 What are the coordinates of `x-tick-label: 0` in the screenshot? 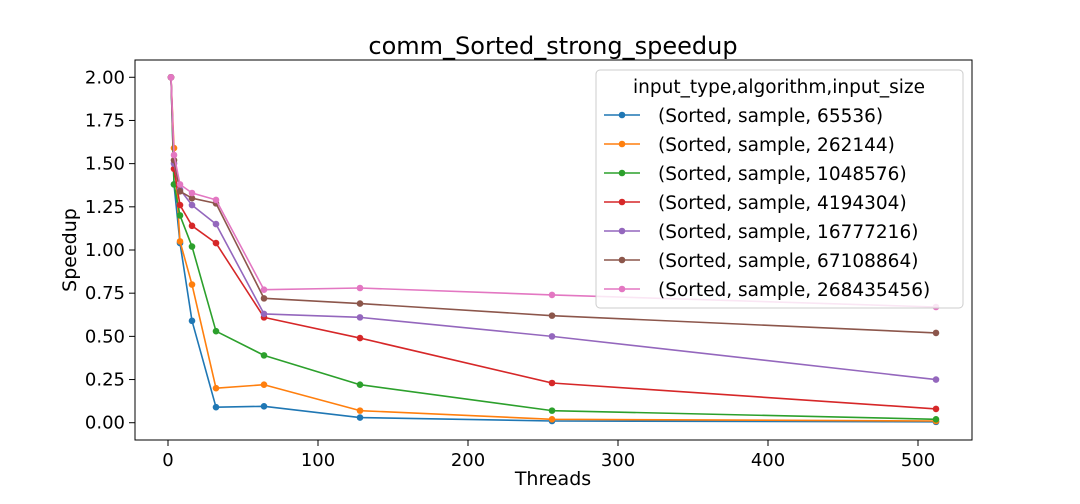 It's located at (167, 460).